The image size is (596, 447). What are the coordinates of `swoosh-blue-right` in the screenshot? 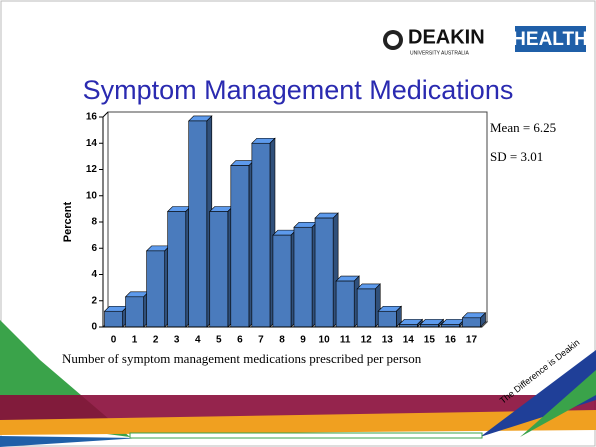 It's located at (538, 393).